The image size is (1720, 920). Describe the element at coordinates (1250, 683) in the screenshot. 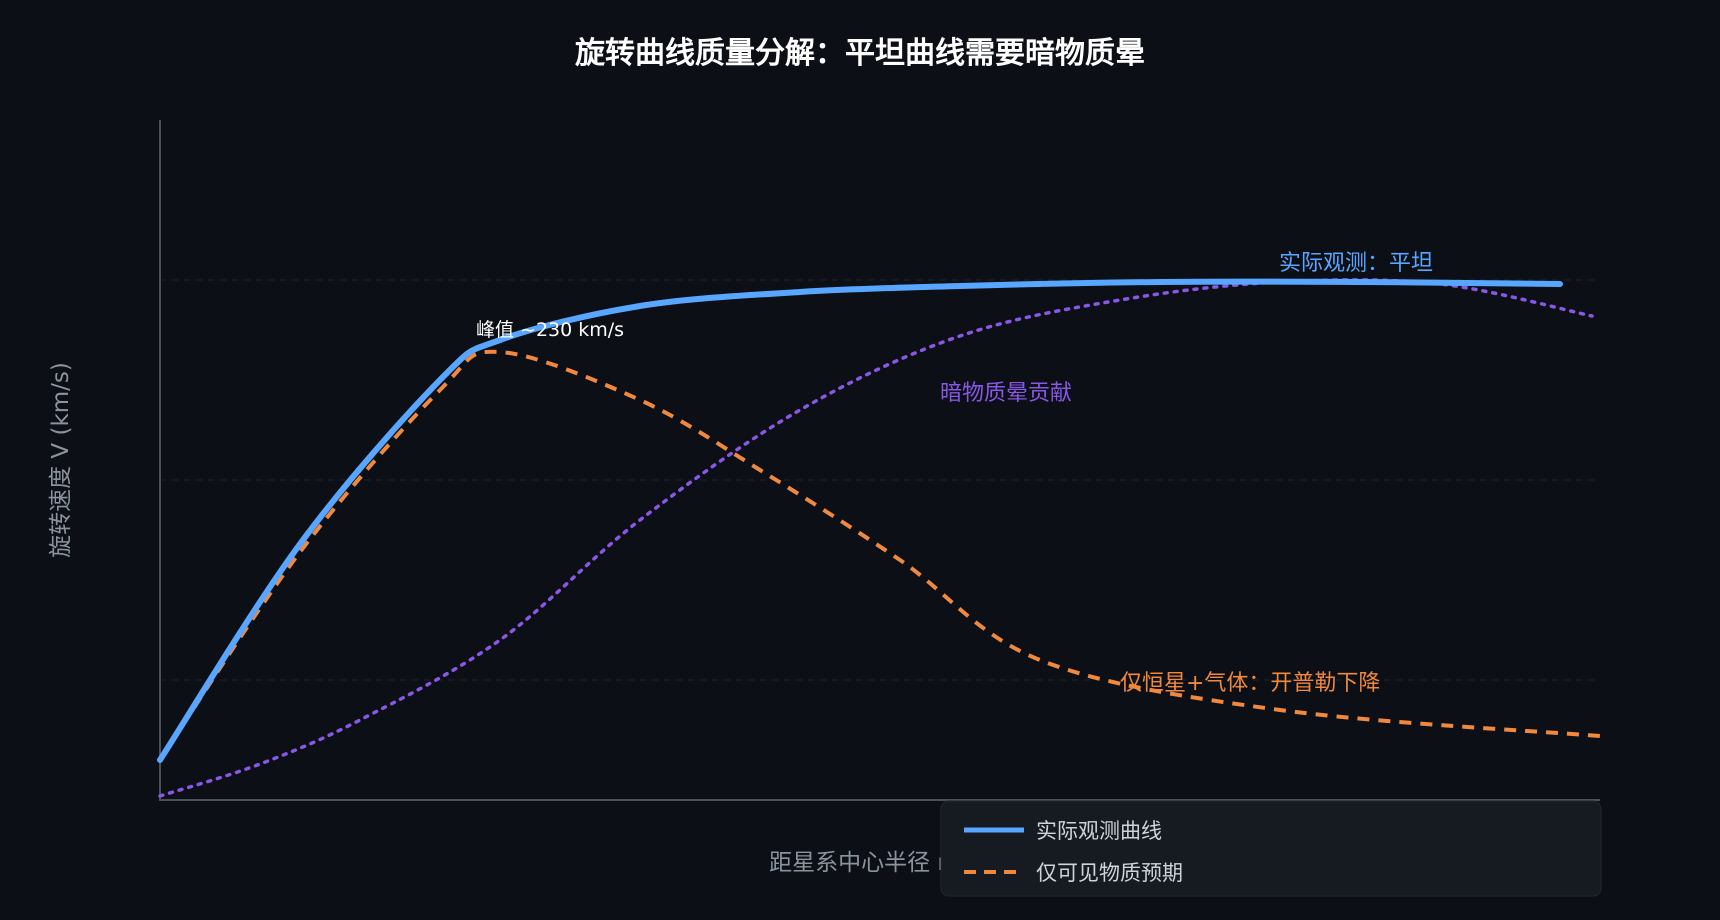

I see `annotation-kepler-decline: 仅恒星+气体：开普勒下降` at that location.